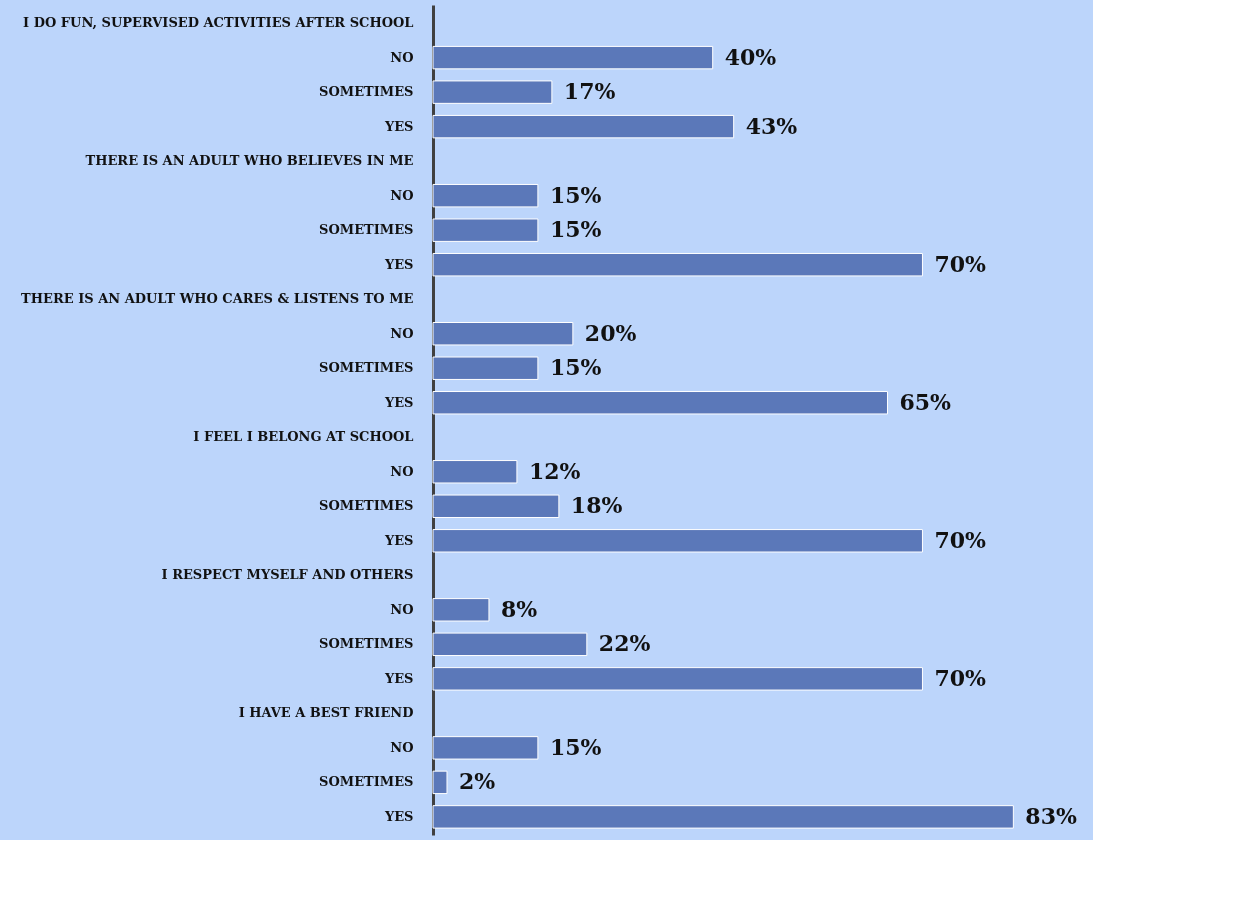  Describe the element at coordinates (1051, 815) in the screenshot. I see `data-label: 83%` at that location.